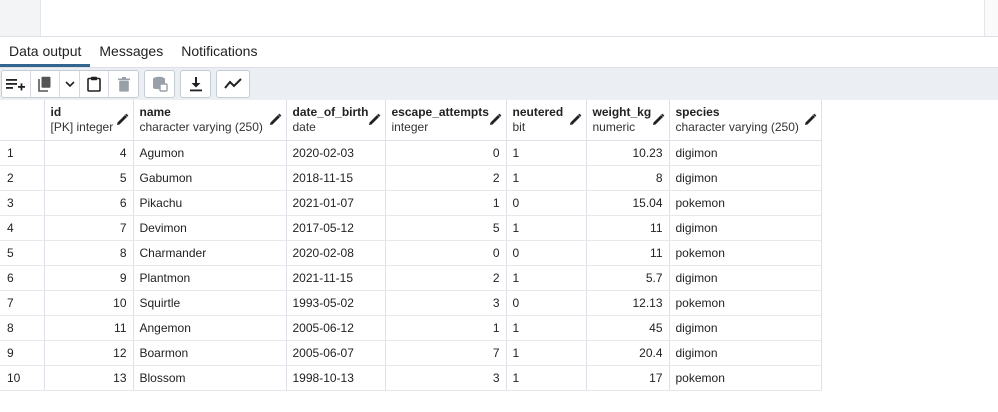 The image size is (998, 412). I want to click on table-cell: 2005-06-12, so click(336, 328).